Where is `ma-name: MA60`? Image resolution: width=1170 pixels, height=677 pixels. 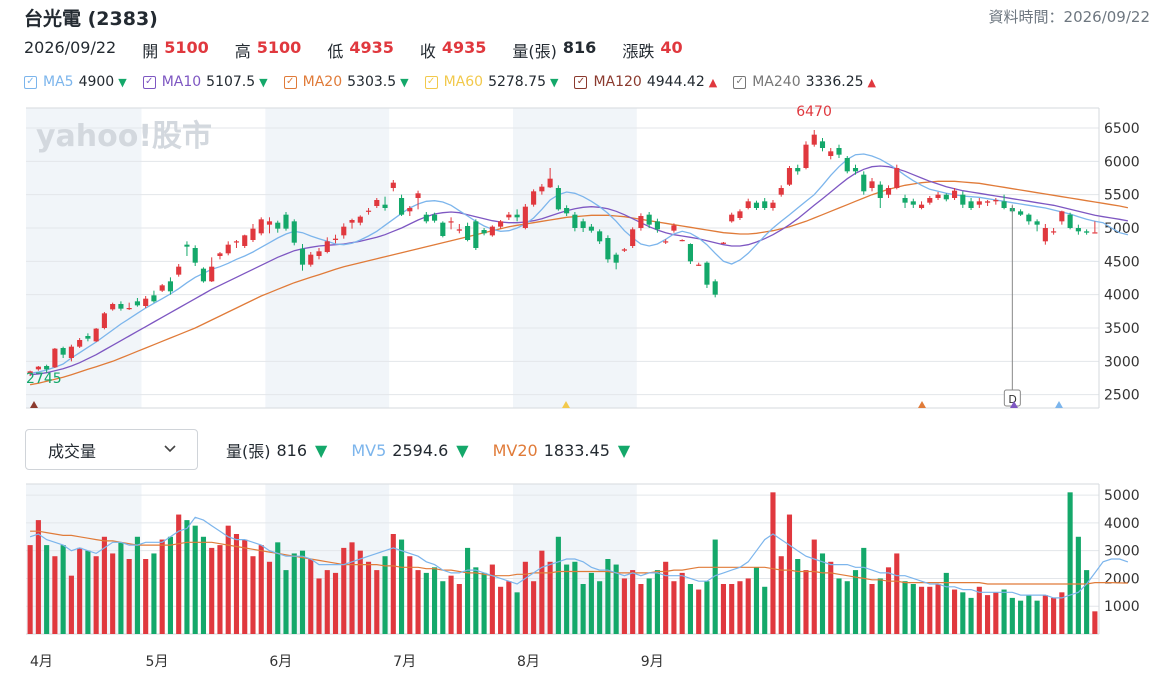
ma-name: MA60 is located at coordinates (463, 82).